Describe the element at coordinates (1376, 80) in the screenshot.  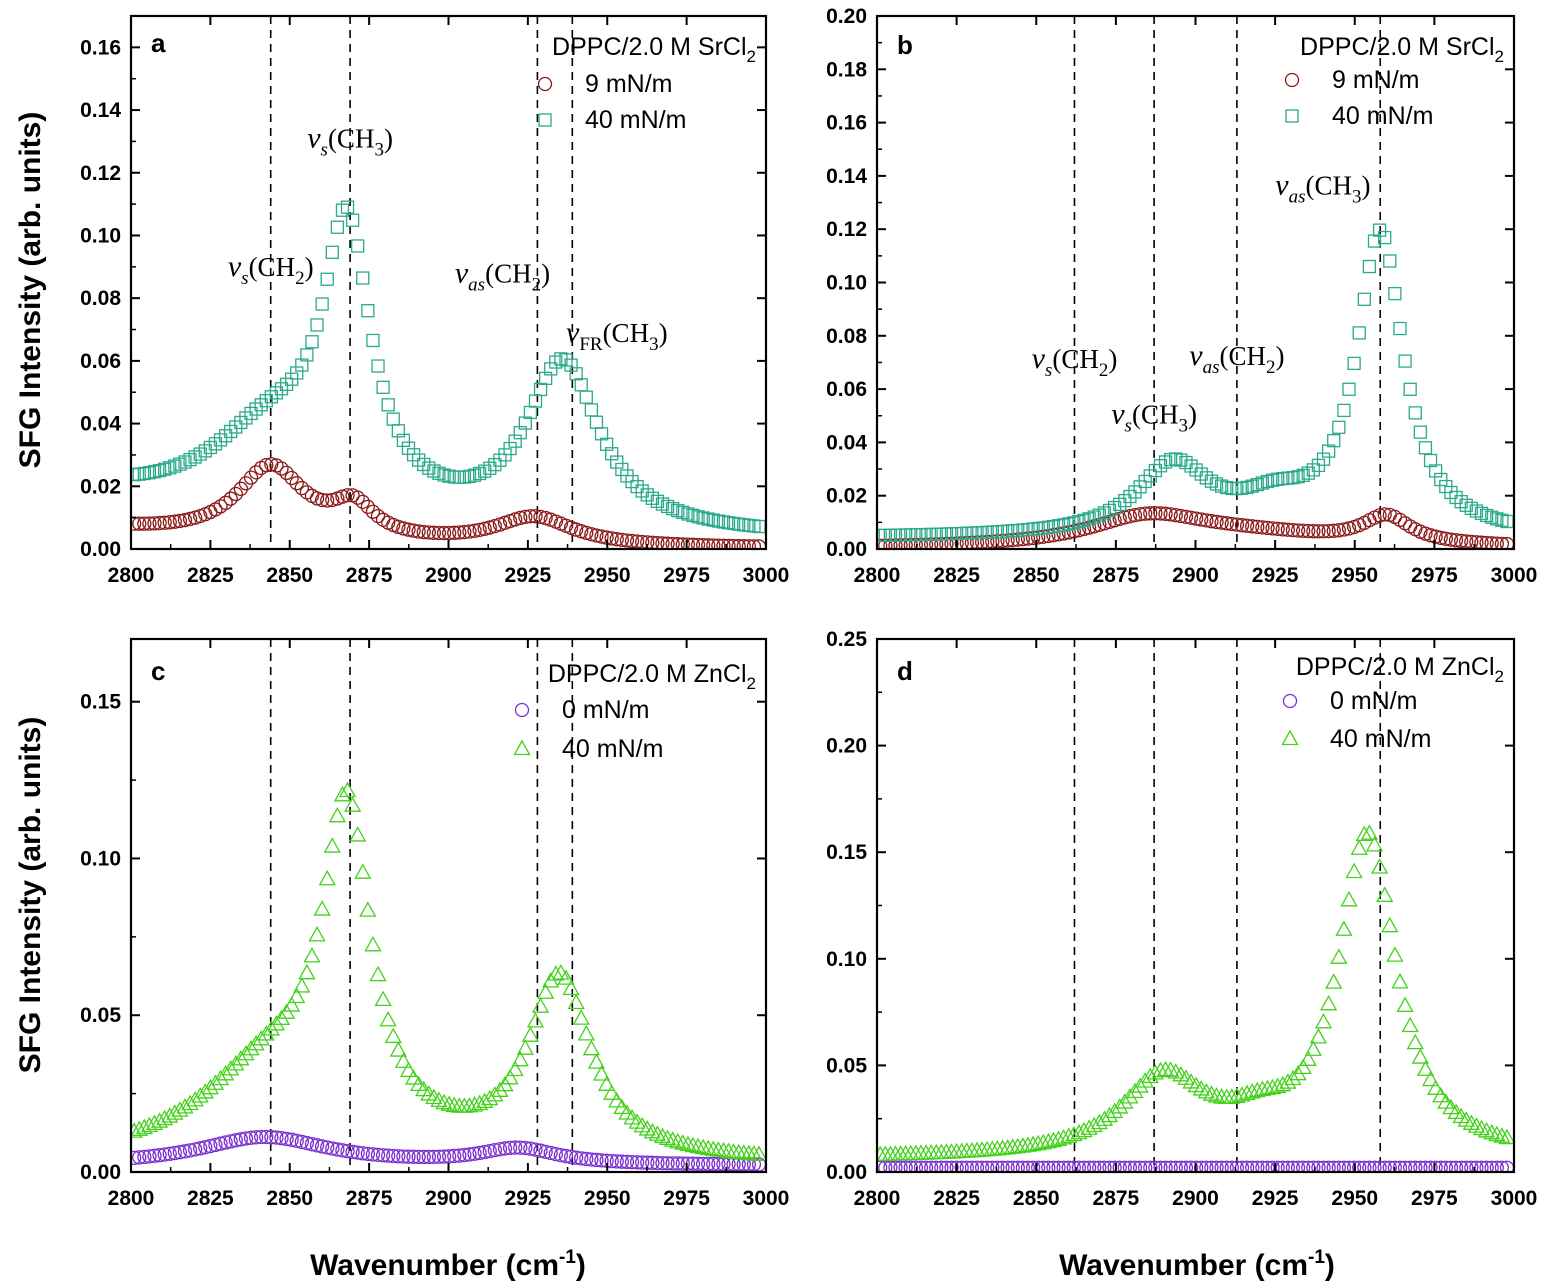
I see `legend-label-0: 9 mN/m` at that location.